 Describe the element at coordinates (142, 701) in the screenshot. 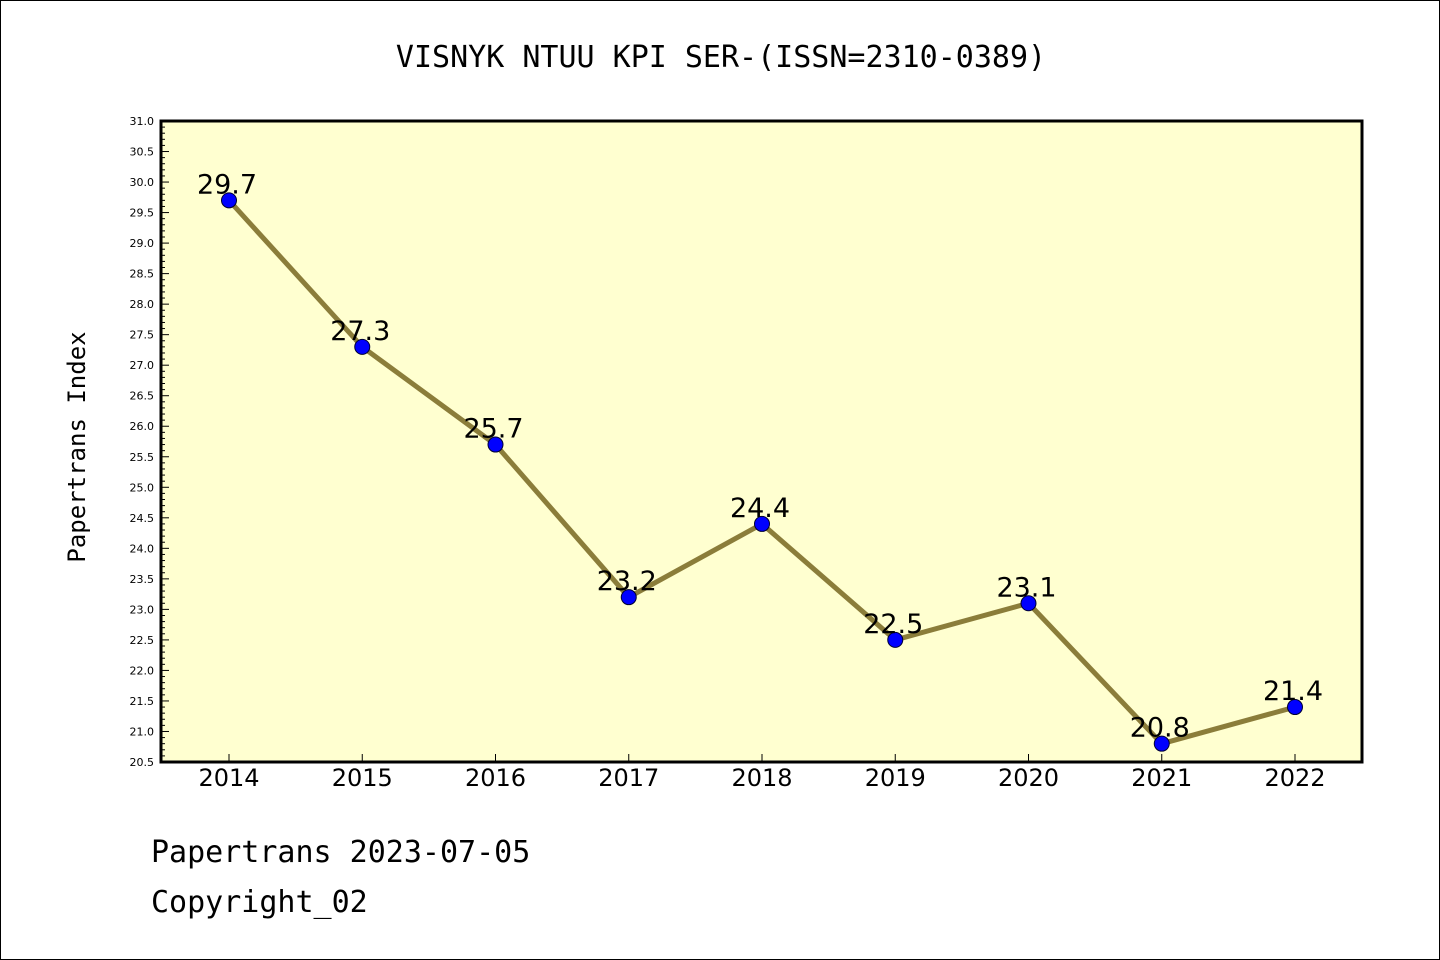

I see `y-tick-label: 21.5` at that location.